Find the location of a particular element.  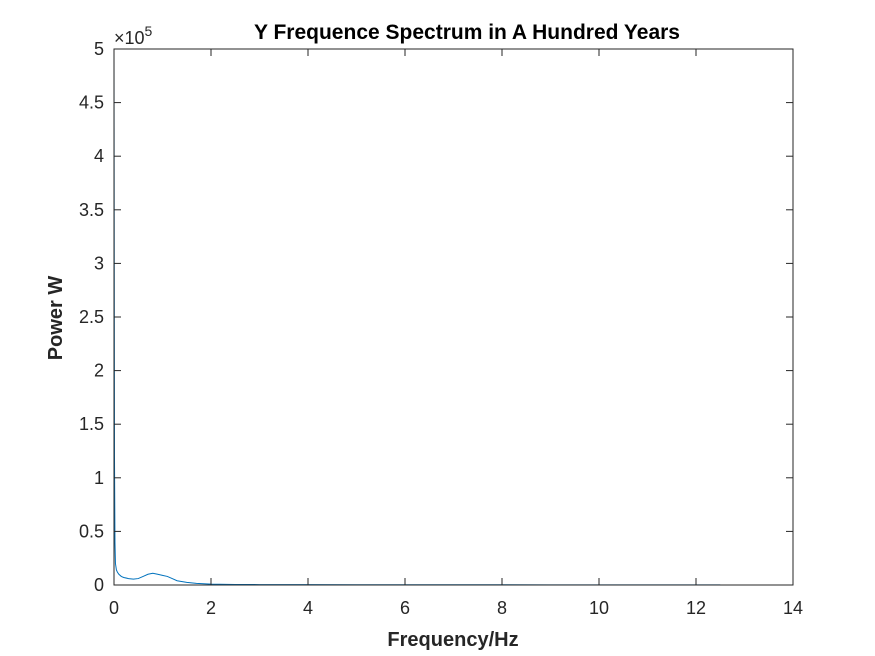

y-tick-label: 4 is located at coordinates (99, 156).